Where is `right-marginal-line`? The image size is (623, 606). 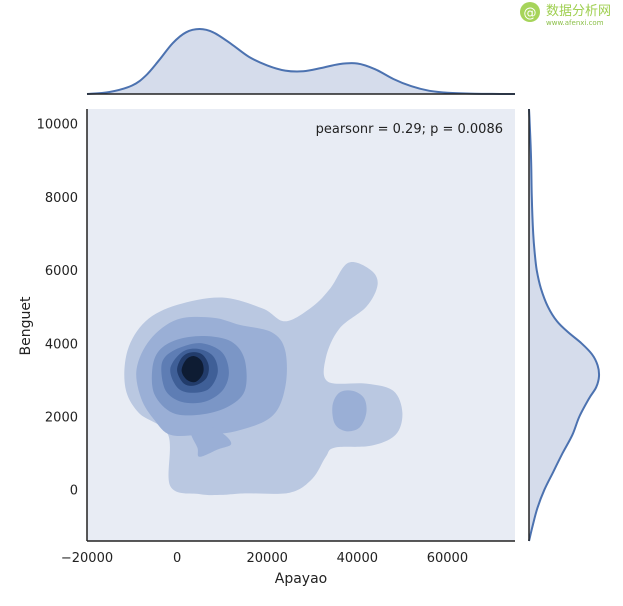 right-marginal-line is located at coordinates (564, 325).